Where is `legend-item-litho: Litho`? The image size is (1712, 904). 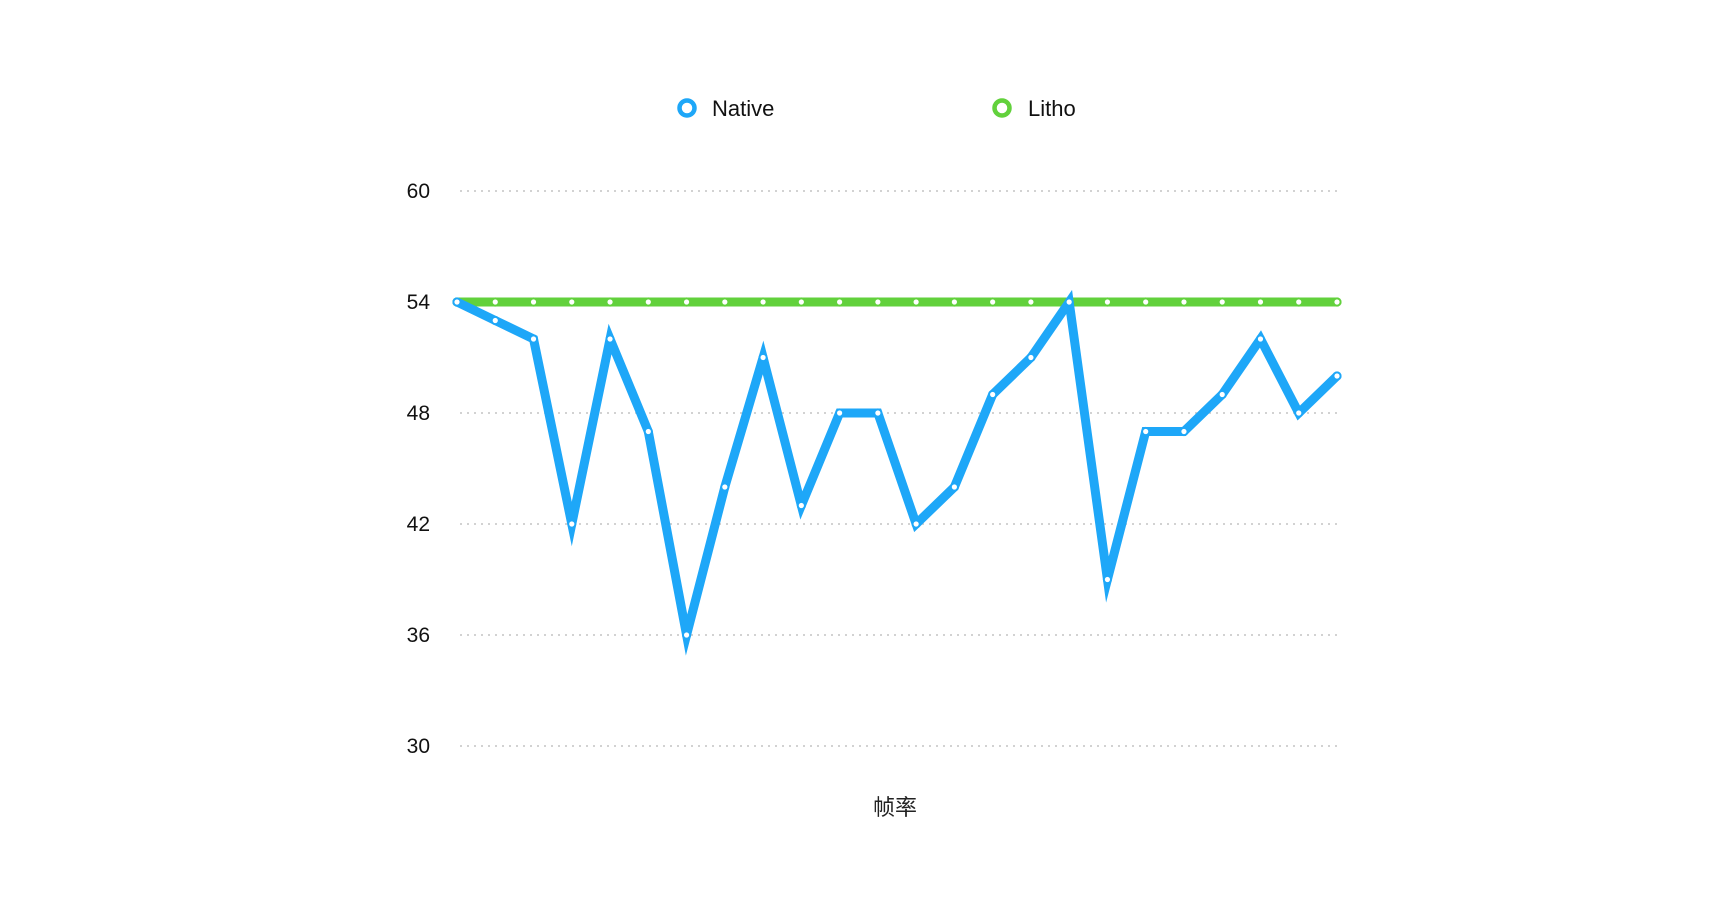 legend-item-litho: Litho is located at coordinates (1034, 108).